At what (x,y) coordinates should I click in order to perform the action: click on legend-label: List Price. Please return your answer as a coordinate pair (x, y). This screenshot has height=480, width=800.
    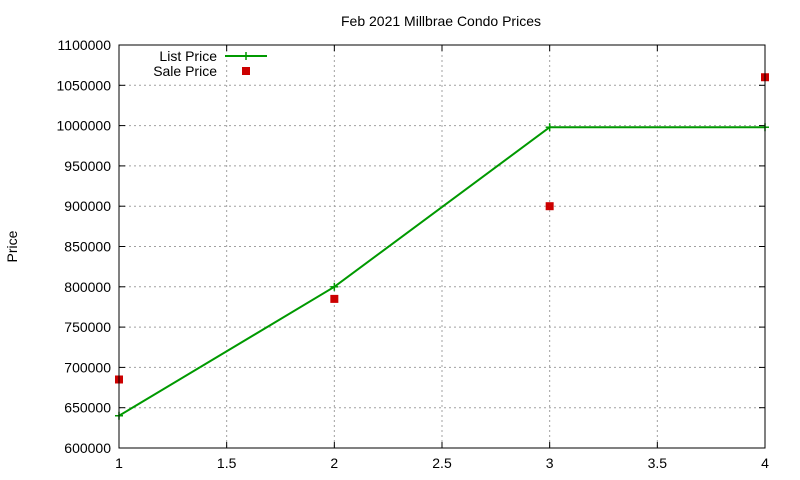
    Looking at the image, I should click on (188, 56).